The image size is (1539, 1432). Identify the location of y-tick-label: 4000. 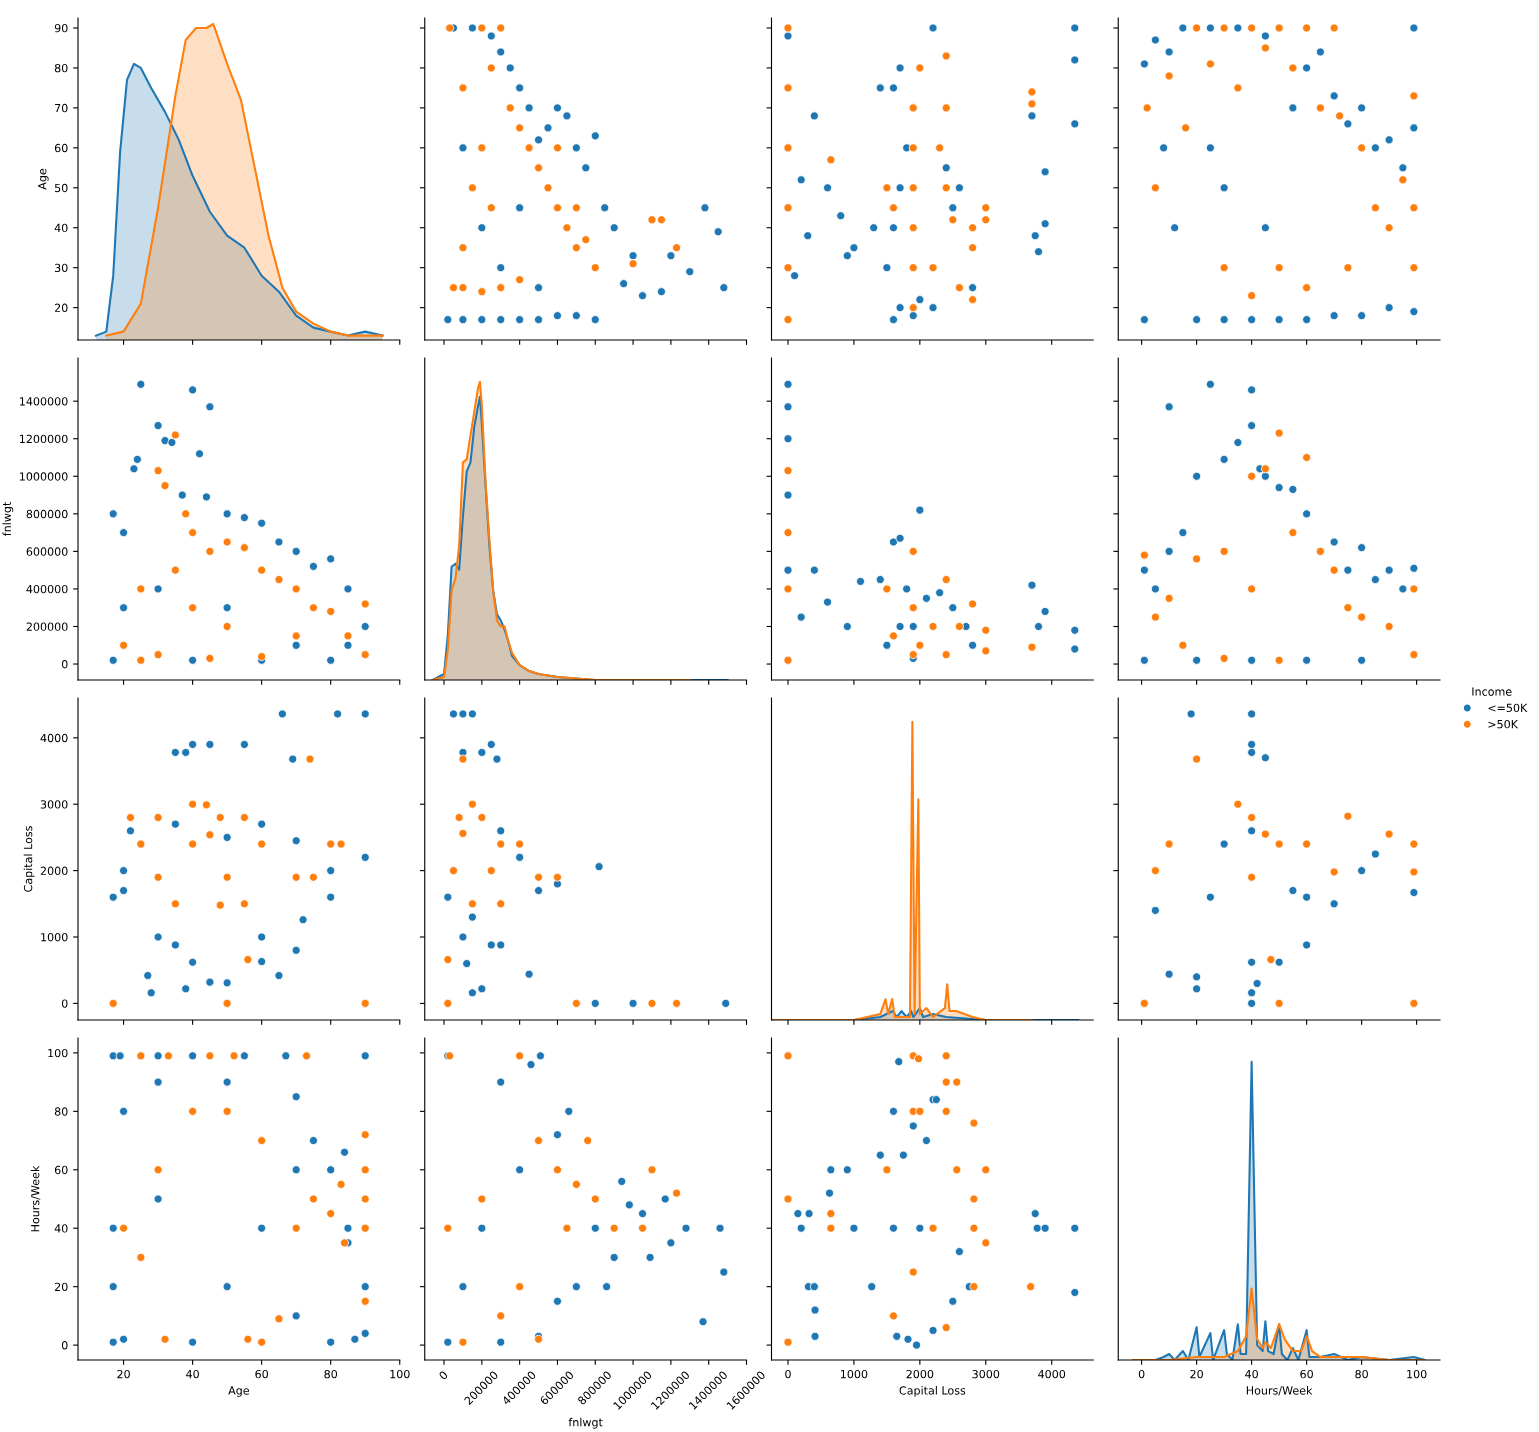
(54, 738).